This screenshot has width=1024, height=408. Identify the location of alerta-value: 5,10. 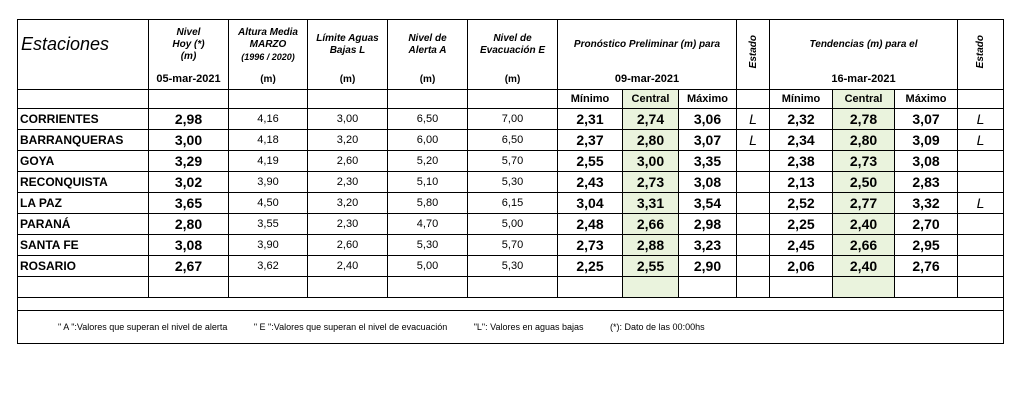
(427, 182).